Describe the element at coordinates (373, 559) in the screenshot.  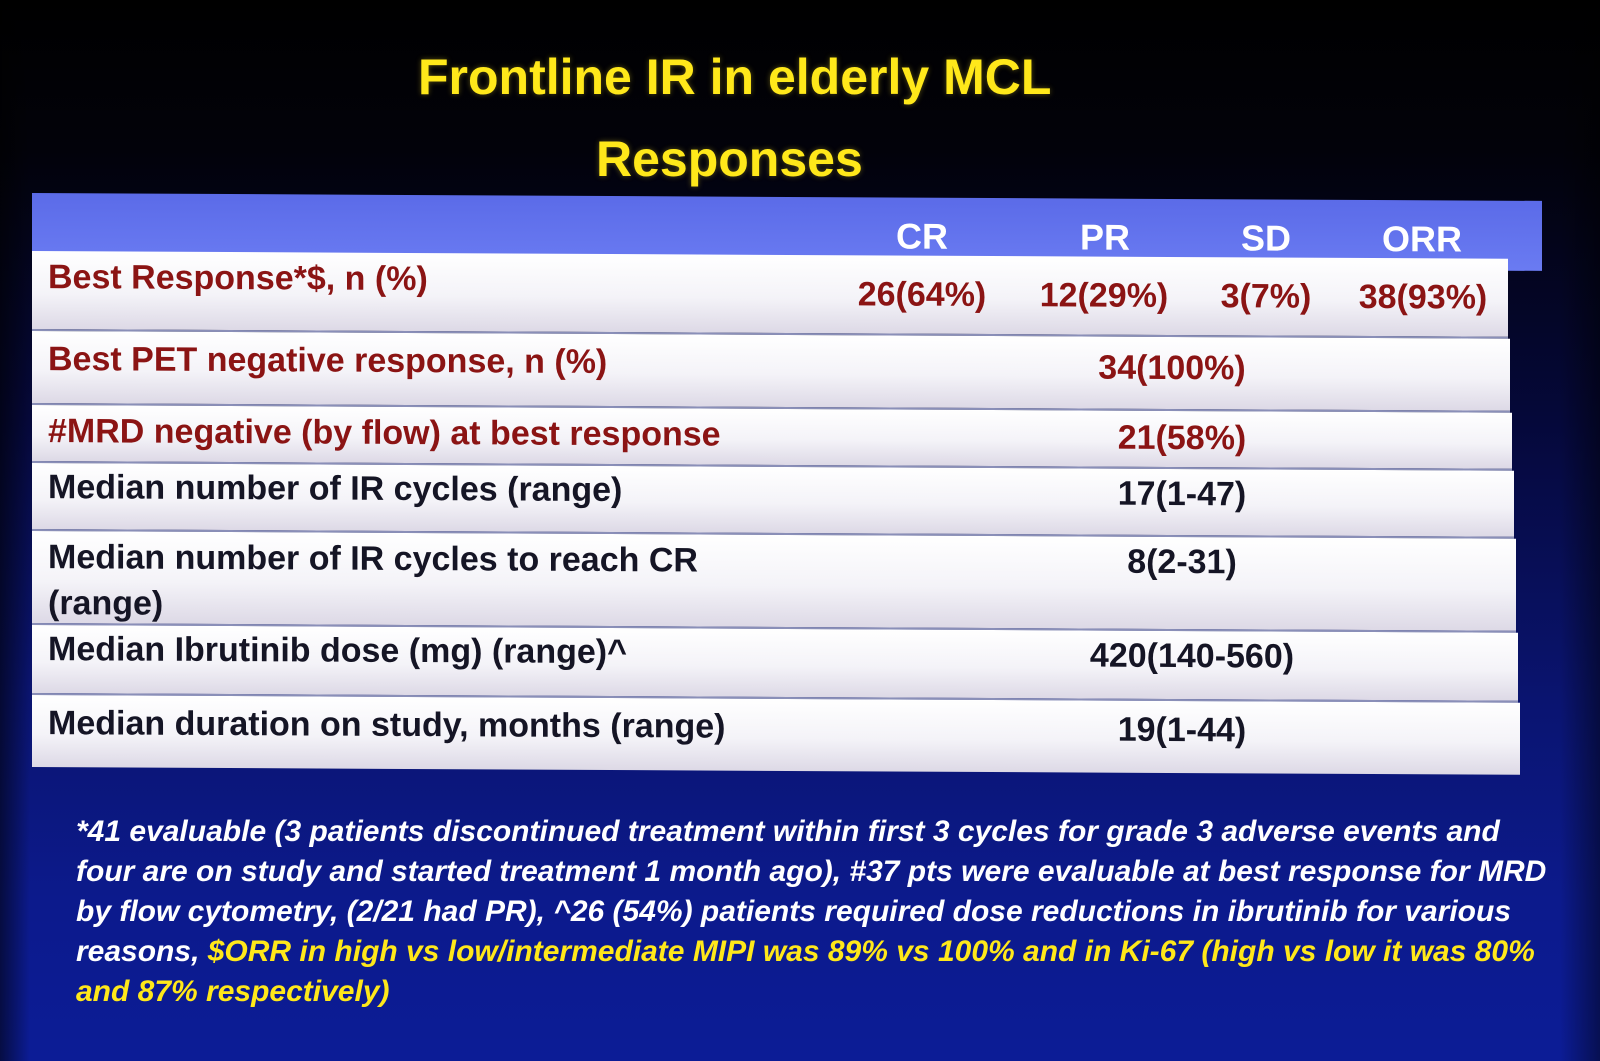
I see `row-label-cycles-to-cr: Median number of IR cycles to reach CR` at that location.